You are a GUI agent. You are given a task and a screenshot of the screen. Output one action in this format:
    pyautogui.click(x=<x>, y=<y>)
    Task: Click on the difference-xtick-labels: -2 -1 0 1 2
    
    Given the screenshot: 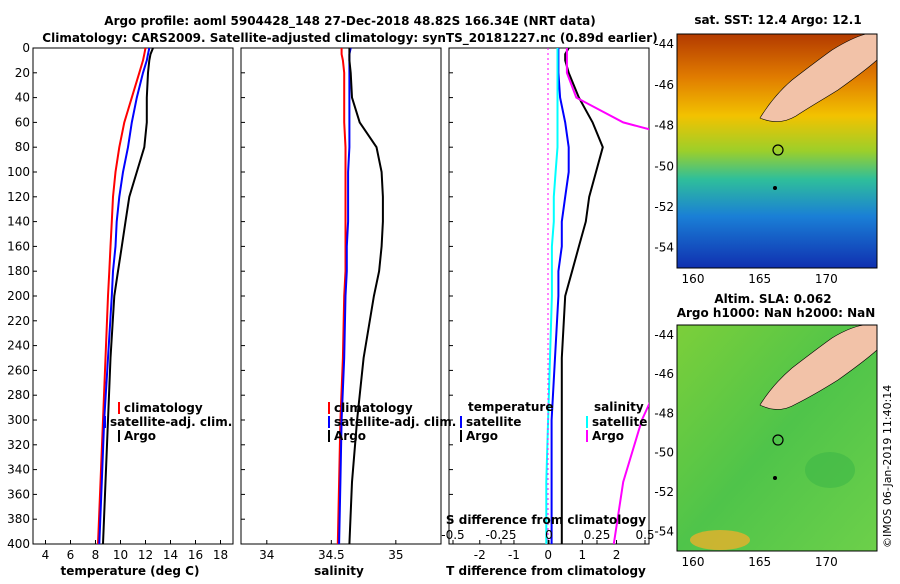 What is the action you would take?
    pyautogui.click(x=547, y=551)
    